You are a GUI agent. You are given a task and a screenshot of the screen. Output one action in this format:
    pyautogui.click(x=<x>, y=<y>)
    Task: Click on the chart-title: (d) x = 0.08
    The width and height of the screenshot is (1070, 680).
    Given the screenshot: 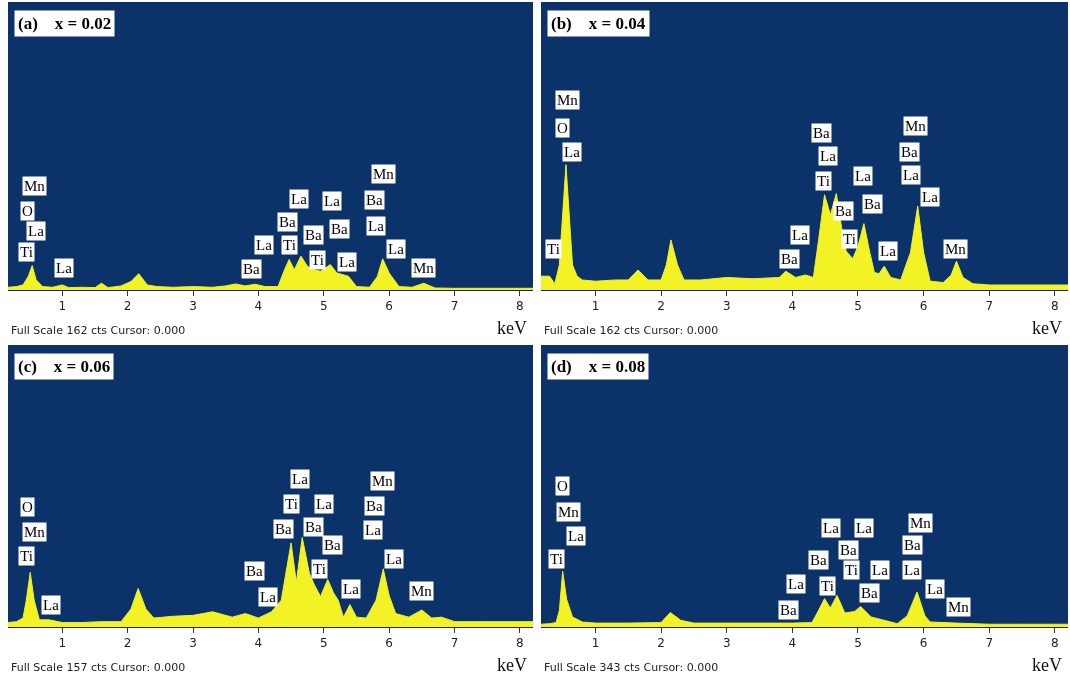 What is the action you would take?
    pyautogui.click(x=598, y=366)
    